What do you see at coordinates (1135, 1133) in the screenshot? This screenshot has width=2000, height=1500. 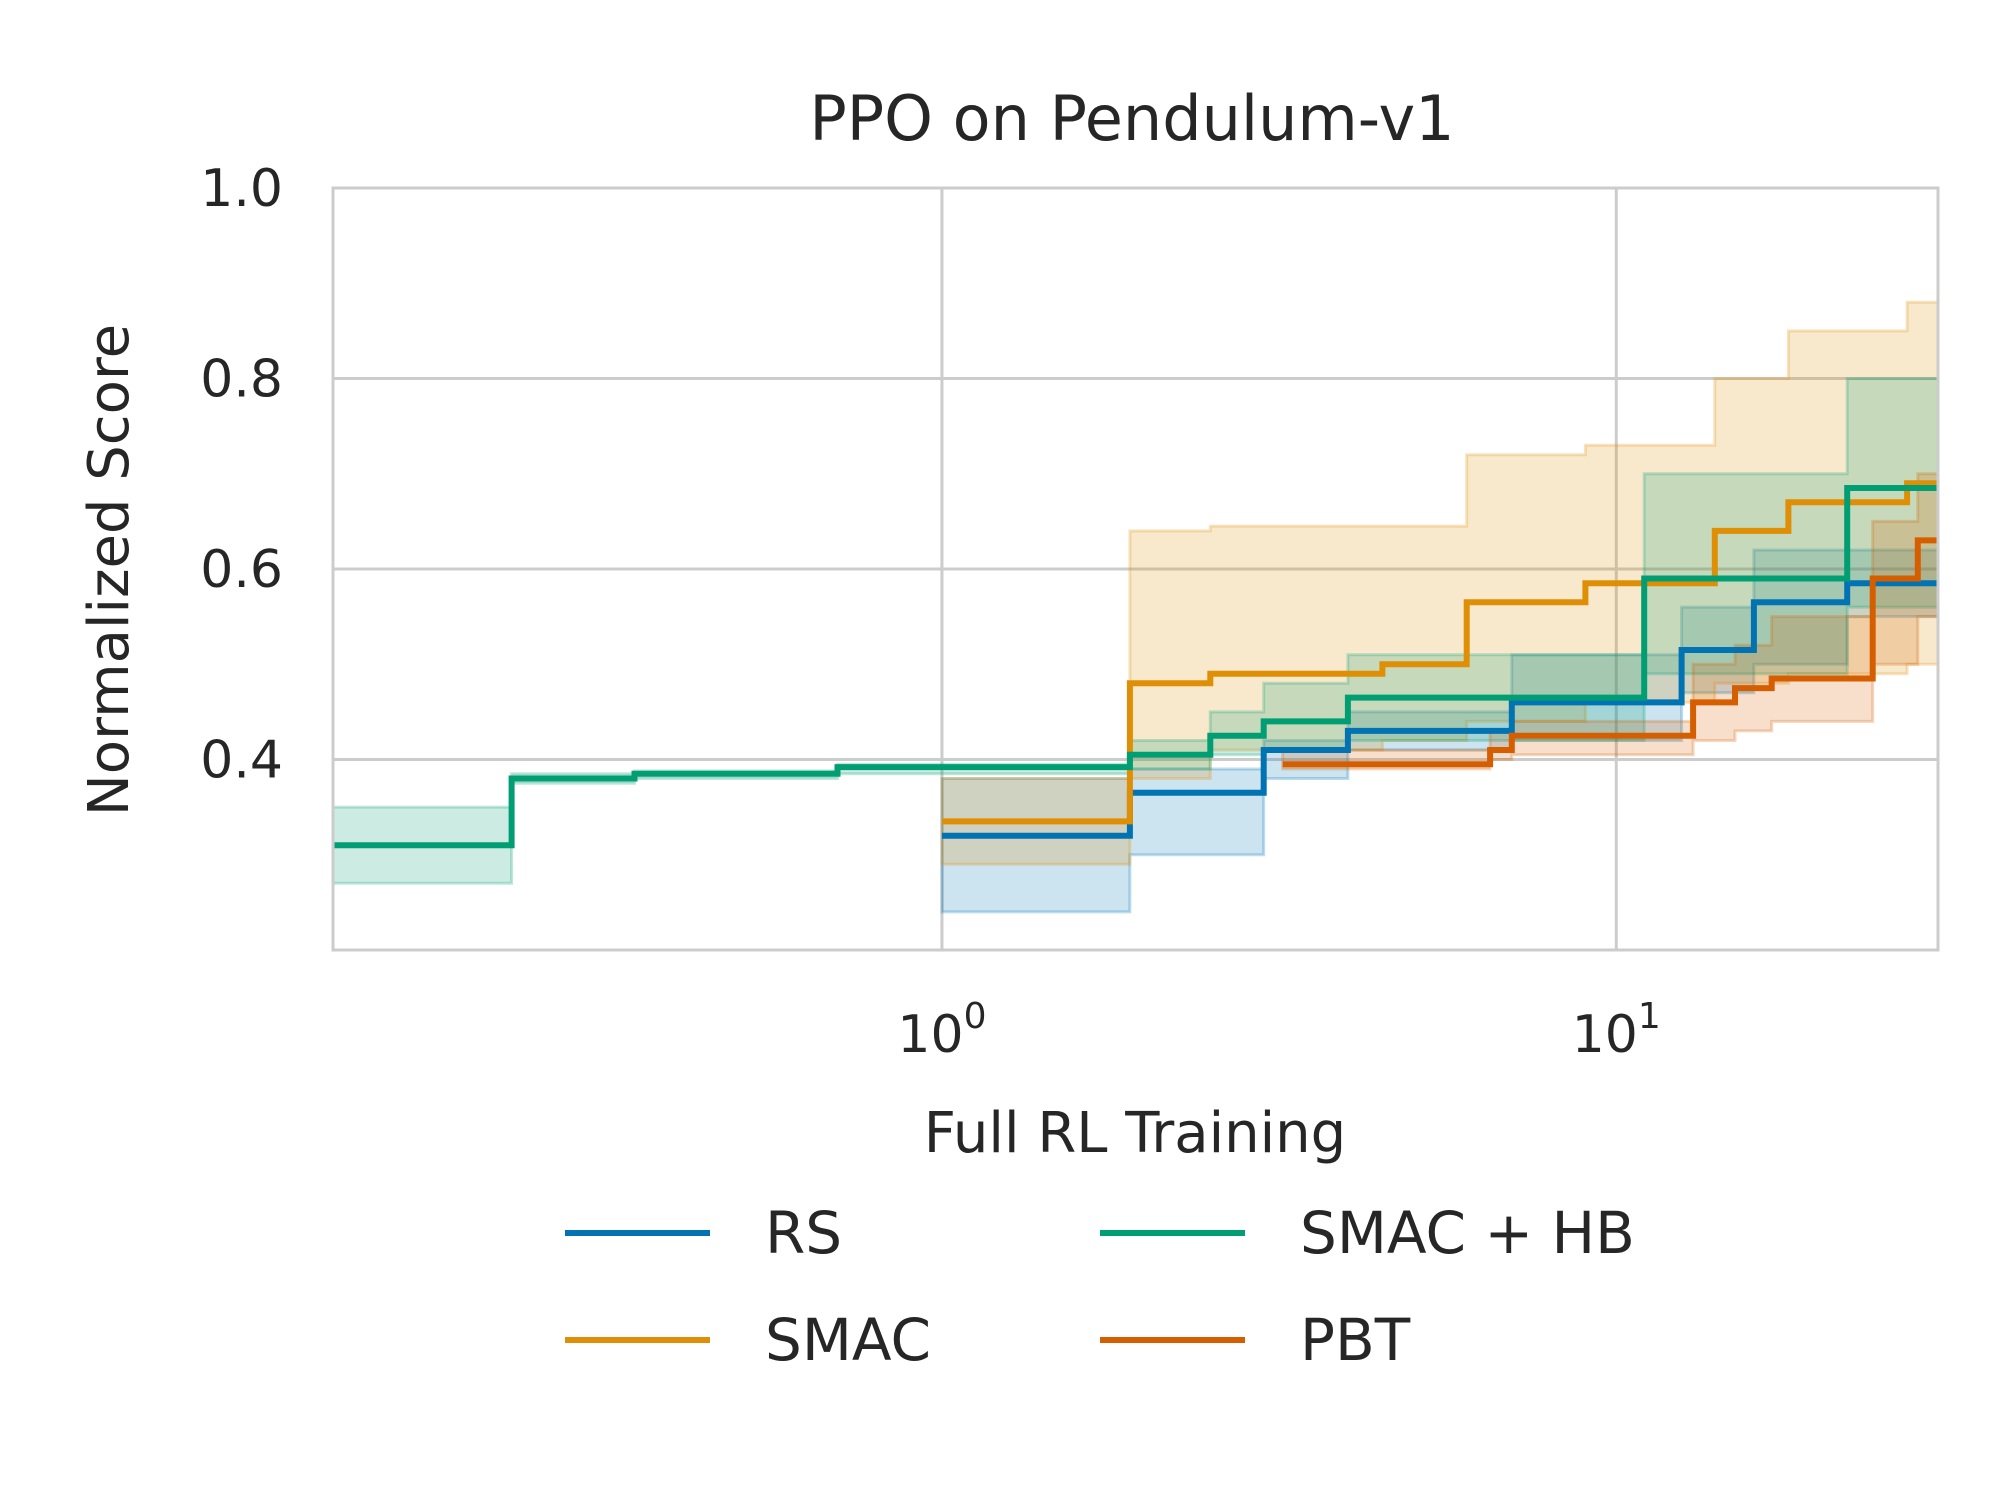 I see `x-axis-label: Full RL Training` at bounding box center [1135, 1133].